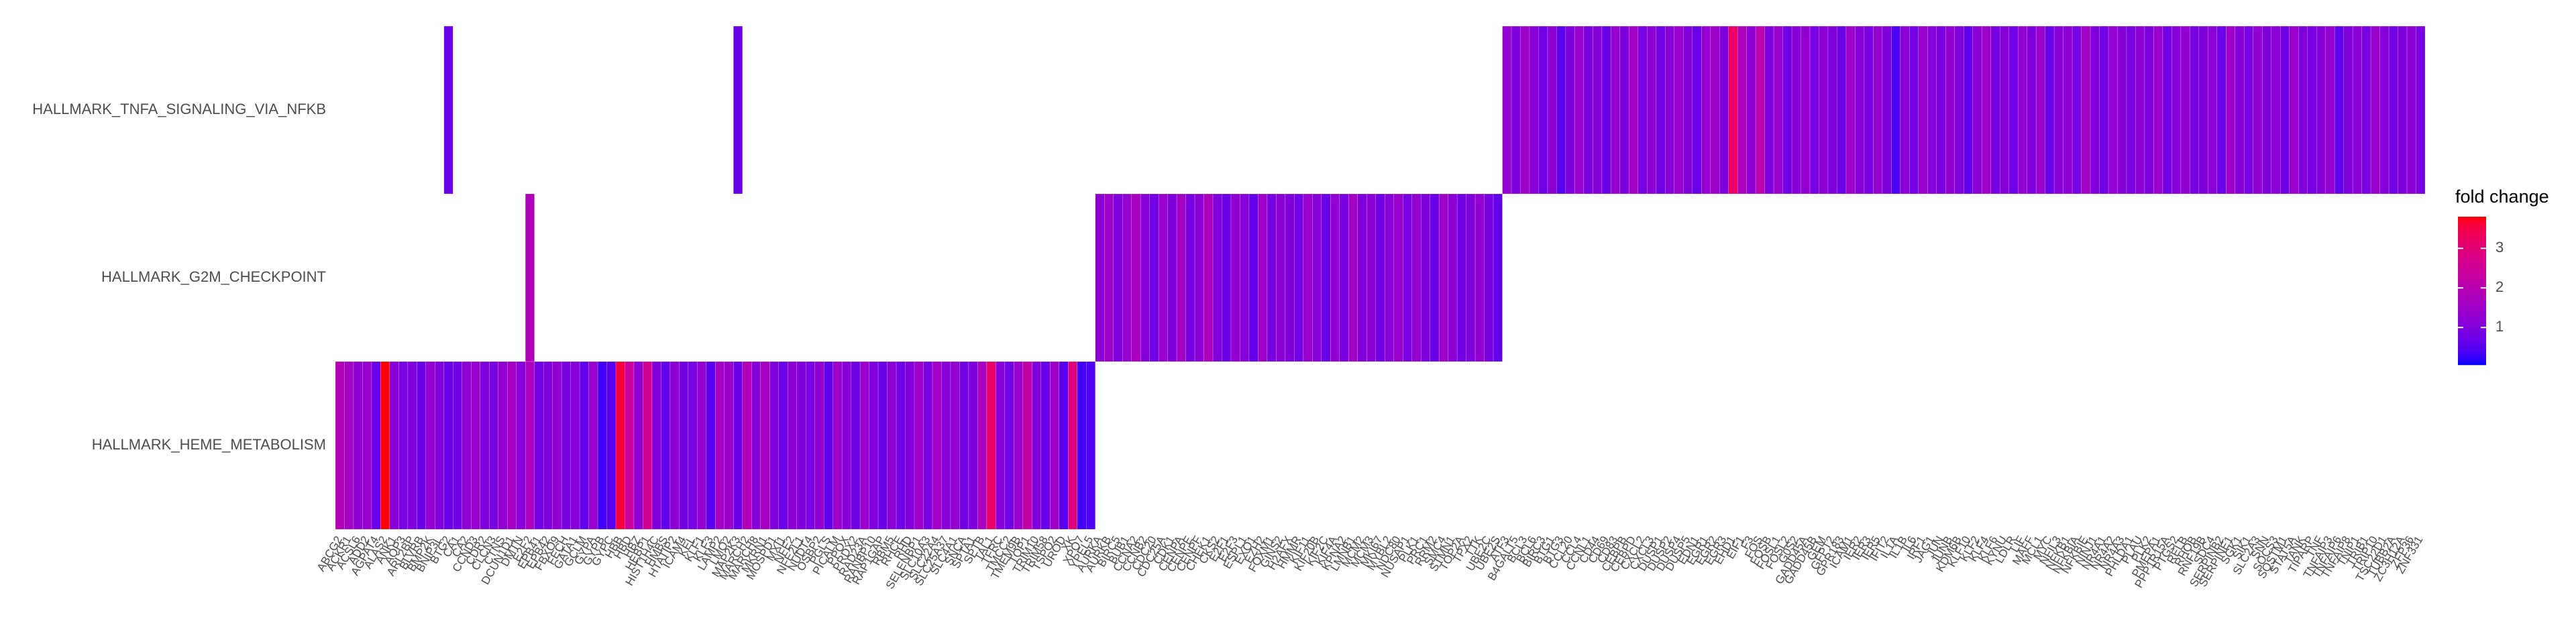 The width and height of the screenshot is (2576, 644). Describe the element at coordinates (2472, 291) in the screenshot. I see `colorbar` at that location.